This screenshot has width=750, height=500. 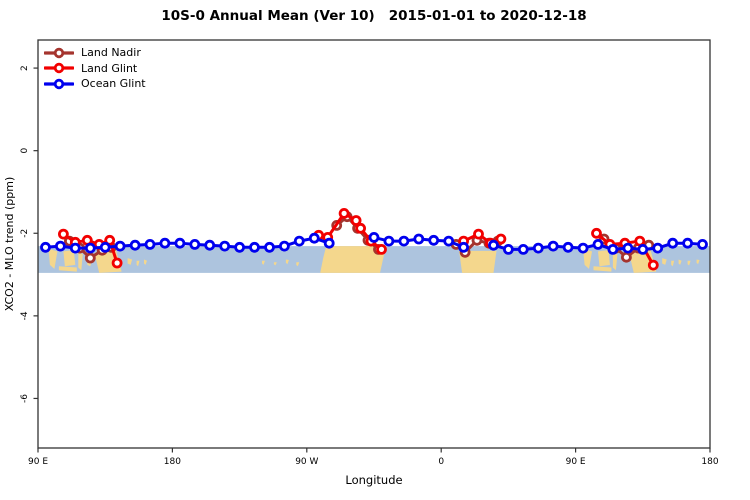 I want to click on map-land-specks-r4, so click(x=689, y=263).